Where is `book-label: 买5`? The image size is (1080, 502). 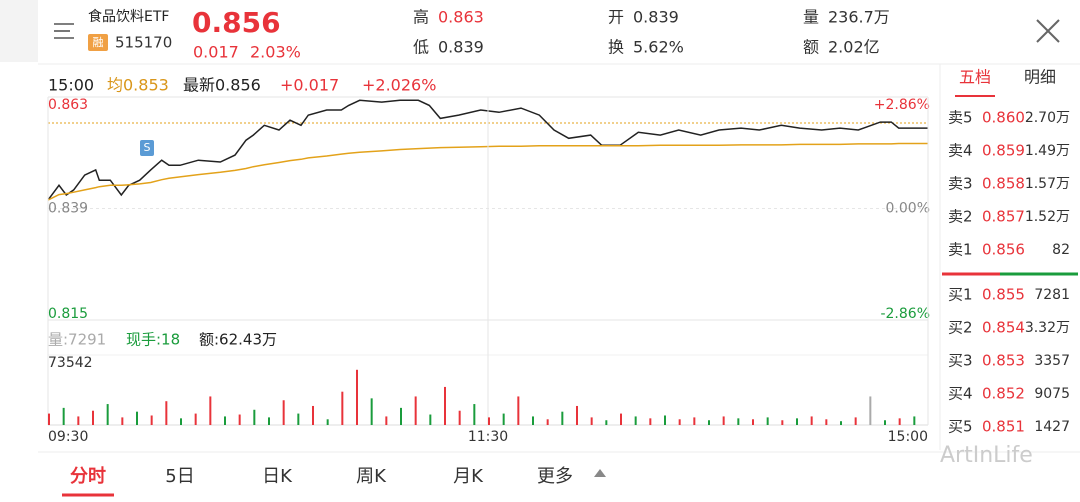 book-label: 买5 is located at coordinates (960, 427).